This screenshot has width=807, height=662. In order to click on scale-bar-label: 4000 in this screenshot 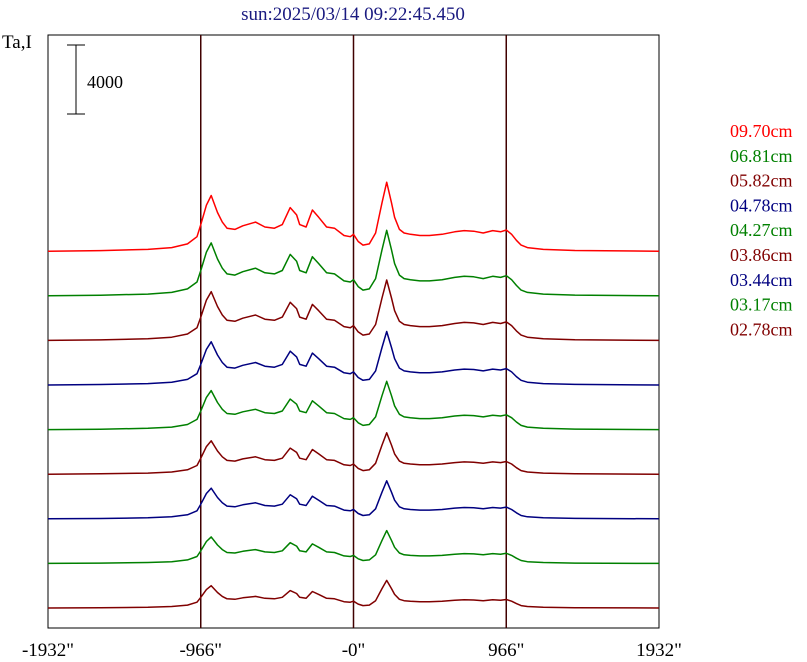, I will do `click(105, 82)`.